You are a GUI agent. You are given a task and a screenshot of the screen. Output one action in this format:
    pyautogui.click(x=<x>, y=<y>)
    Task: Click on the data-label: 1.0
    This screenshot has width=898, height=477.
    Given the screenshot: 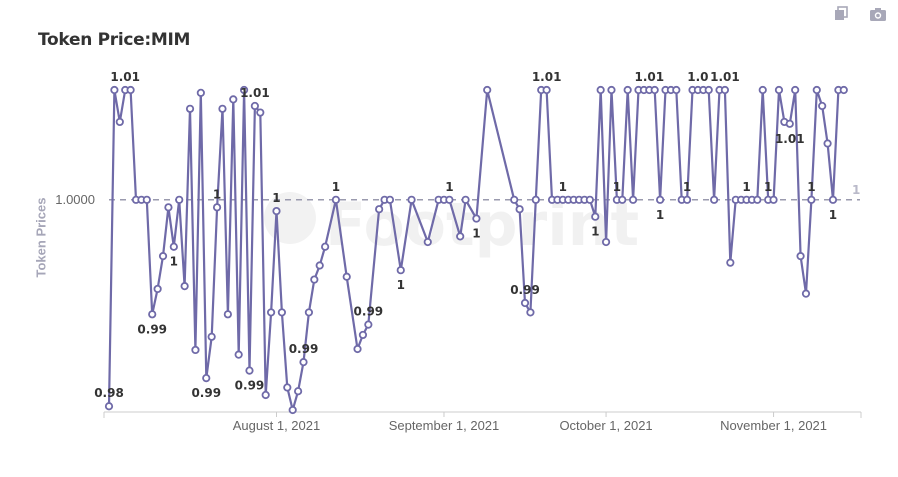 What is the action you would take?
    pyautogui.click(x=697, y=77)
    